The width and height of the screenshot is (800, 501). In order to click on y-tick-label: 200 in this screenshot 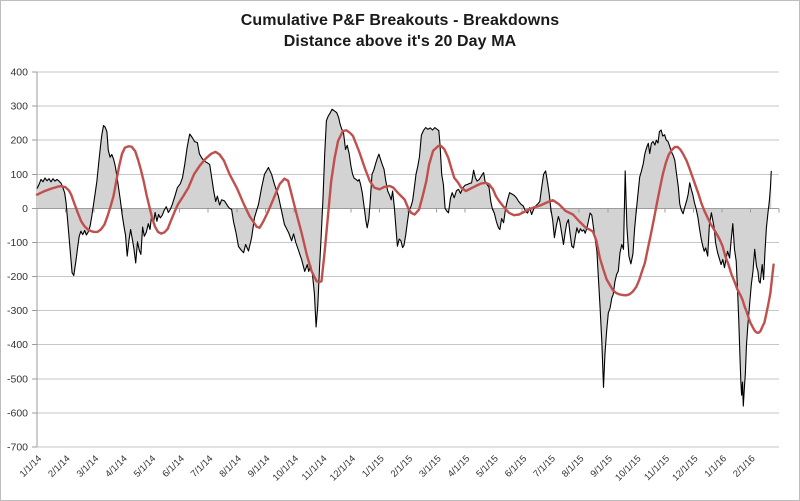, I will do `click(19, 141)`.